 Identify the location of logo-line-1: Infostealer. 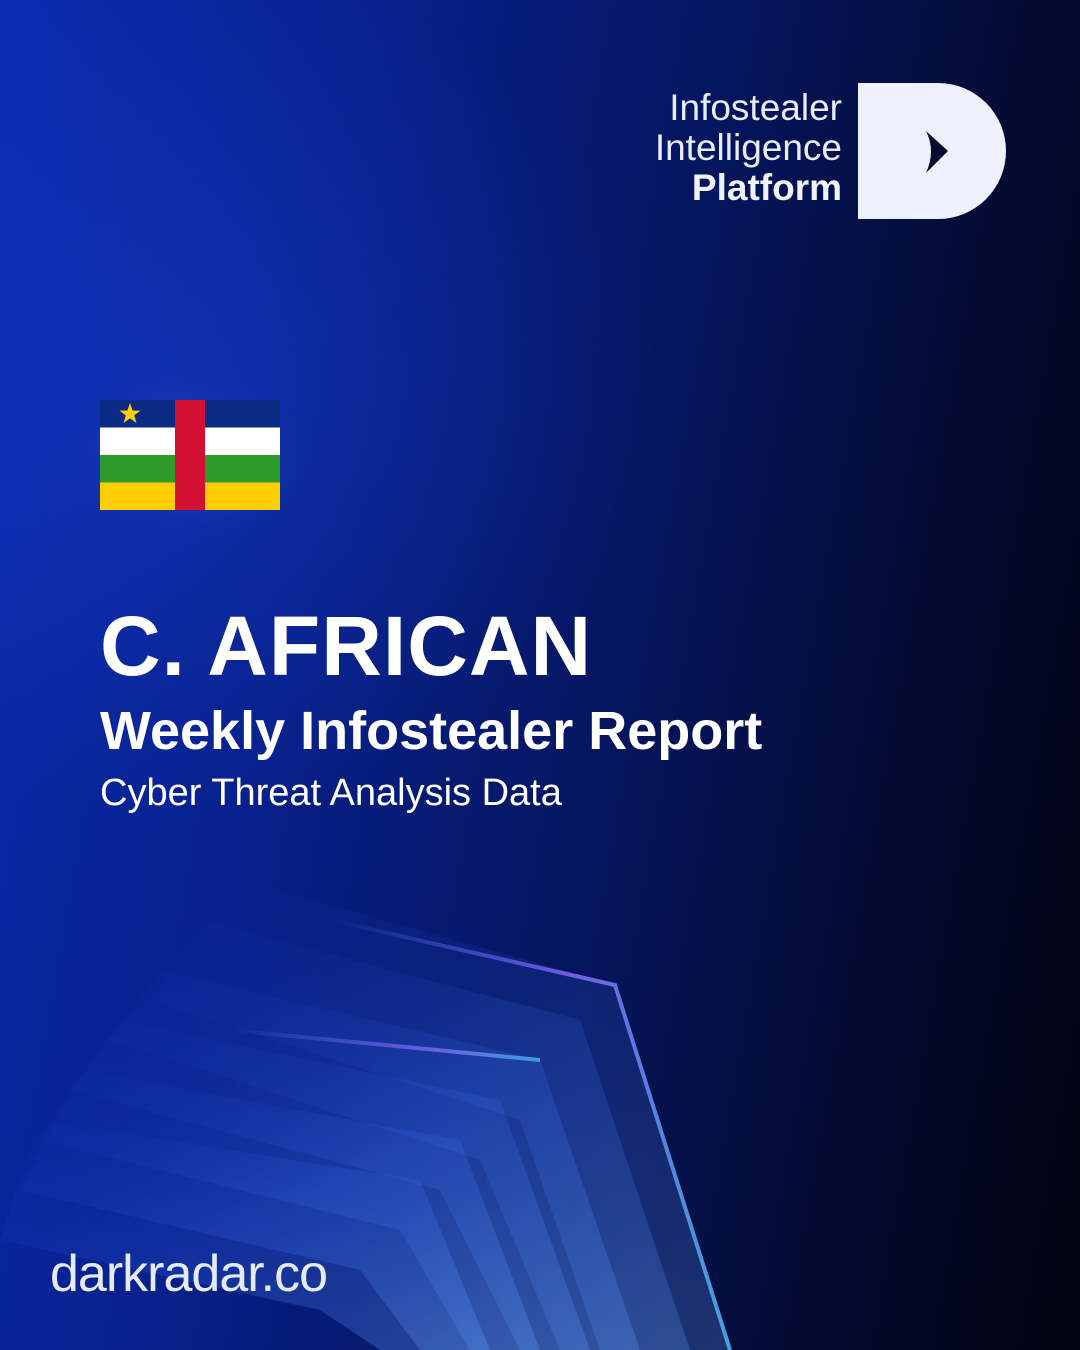
(755, 107).